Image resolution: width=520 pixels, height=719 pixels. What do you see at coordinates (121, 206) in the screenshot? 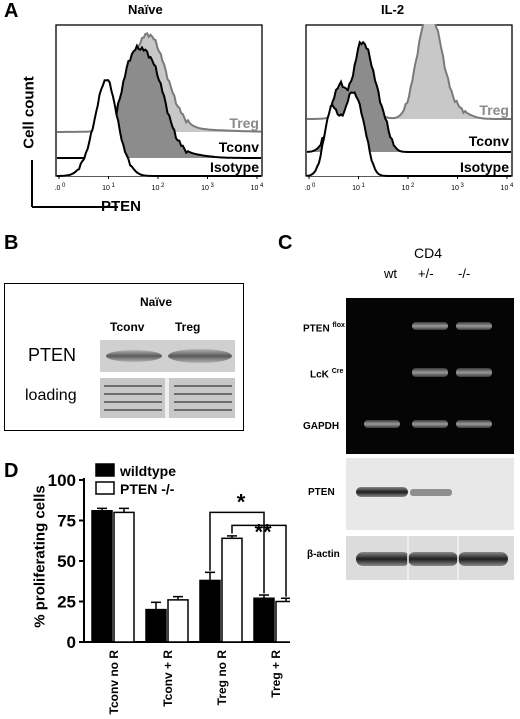
I see `panel-a-xlabel: PTEN` at bounding box center [121, 206].